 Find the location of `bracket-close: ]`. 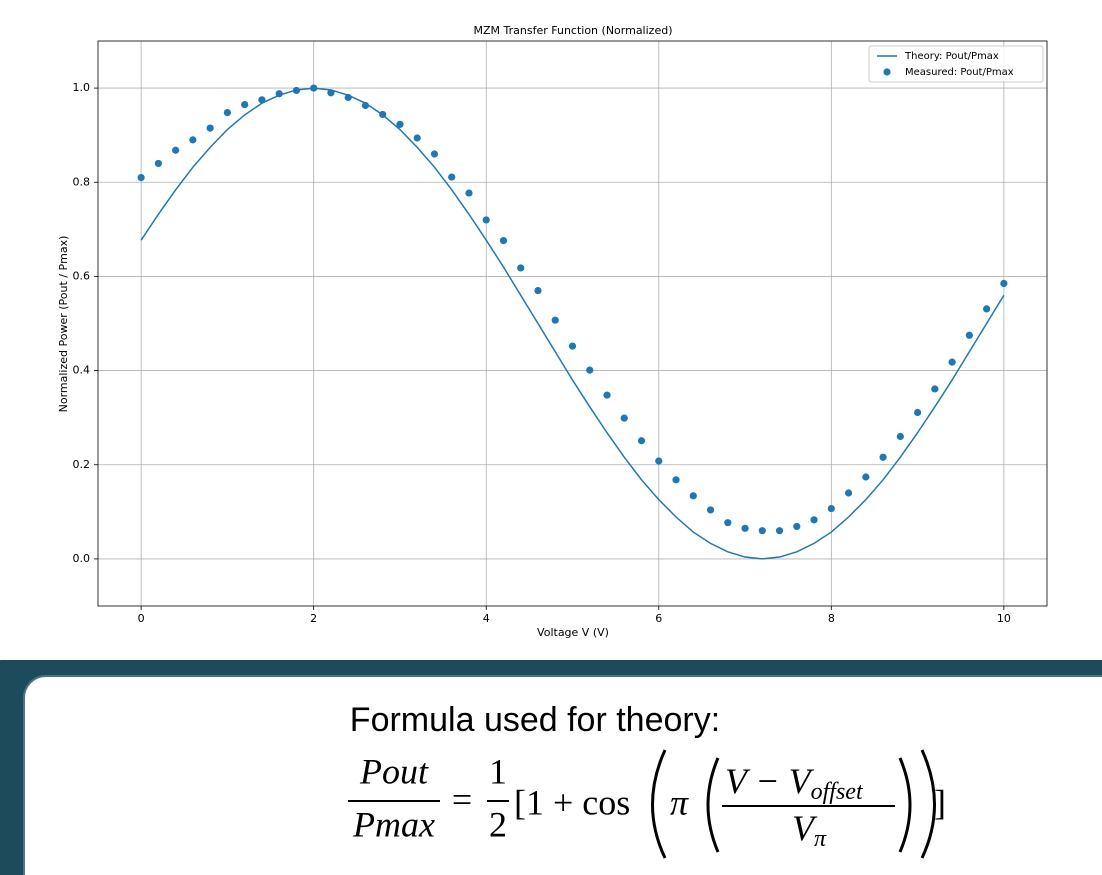

bracket-close: ] is located at coordinates (940, 802).